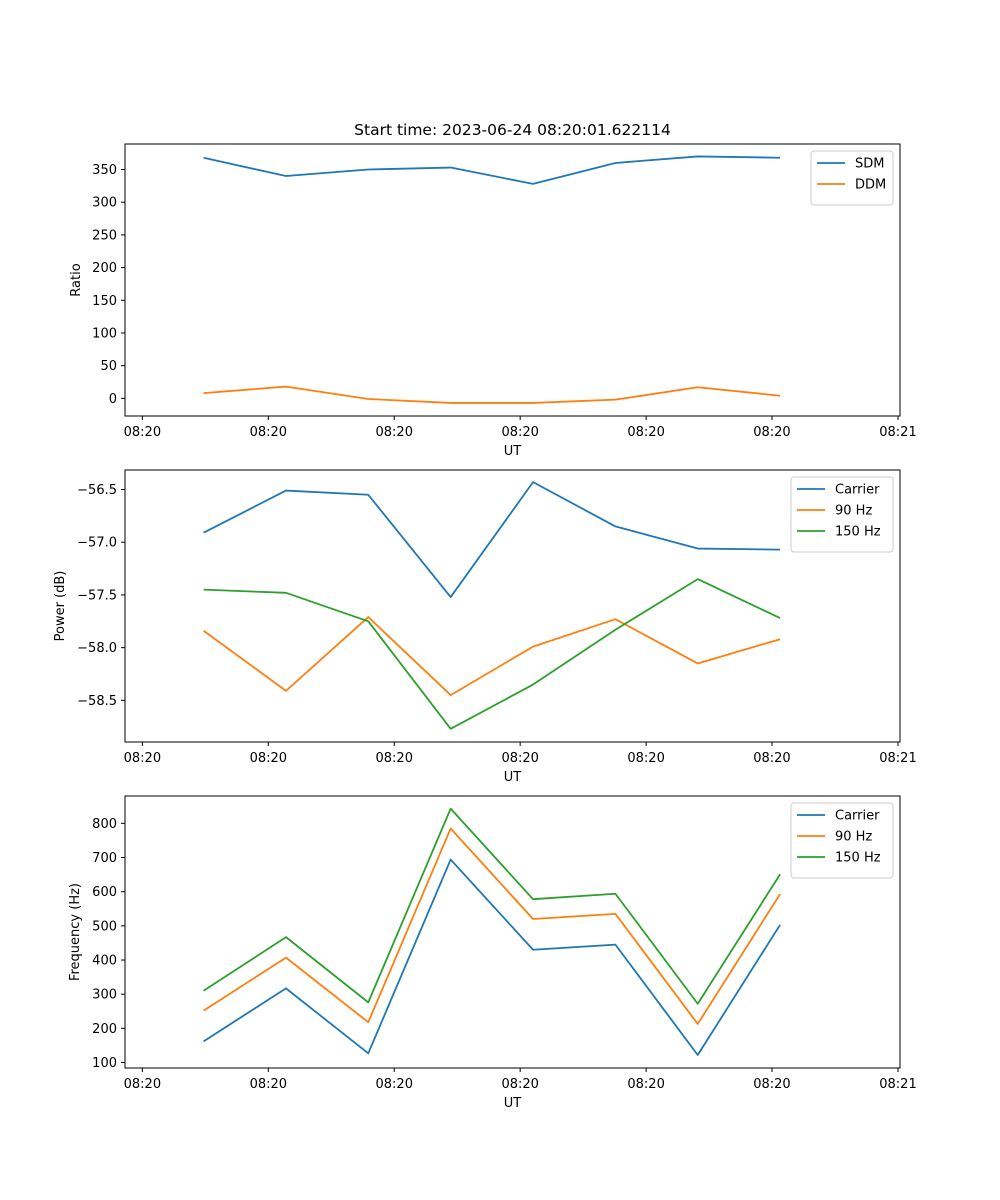 This screenshot has height=1200, width=1000. Describe the element at coordinates (75, 932) in the screenshot. I see `y-axis-label: Frequency (Hz)` at that location.